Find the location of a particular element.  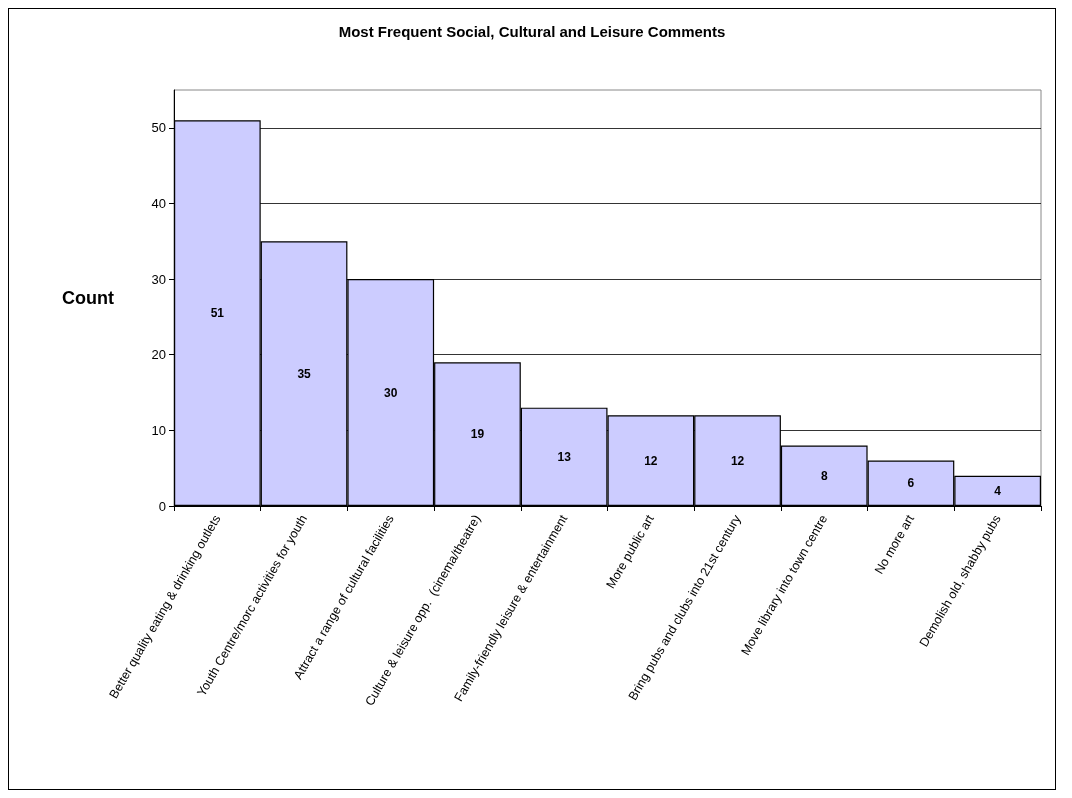

data-label: 6 is located at coordinates (911, 483).